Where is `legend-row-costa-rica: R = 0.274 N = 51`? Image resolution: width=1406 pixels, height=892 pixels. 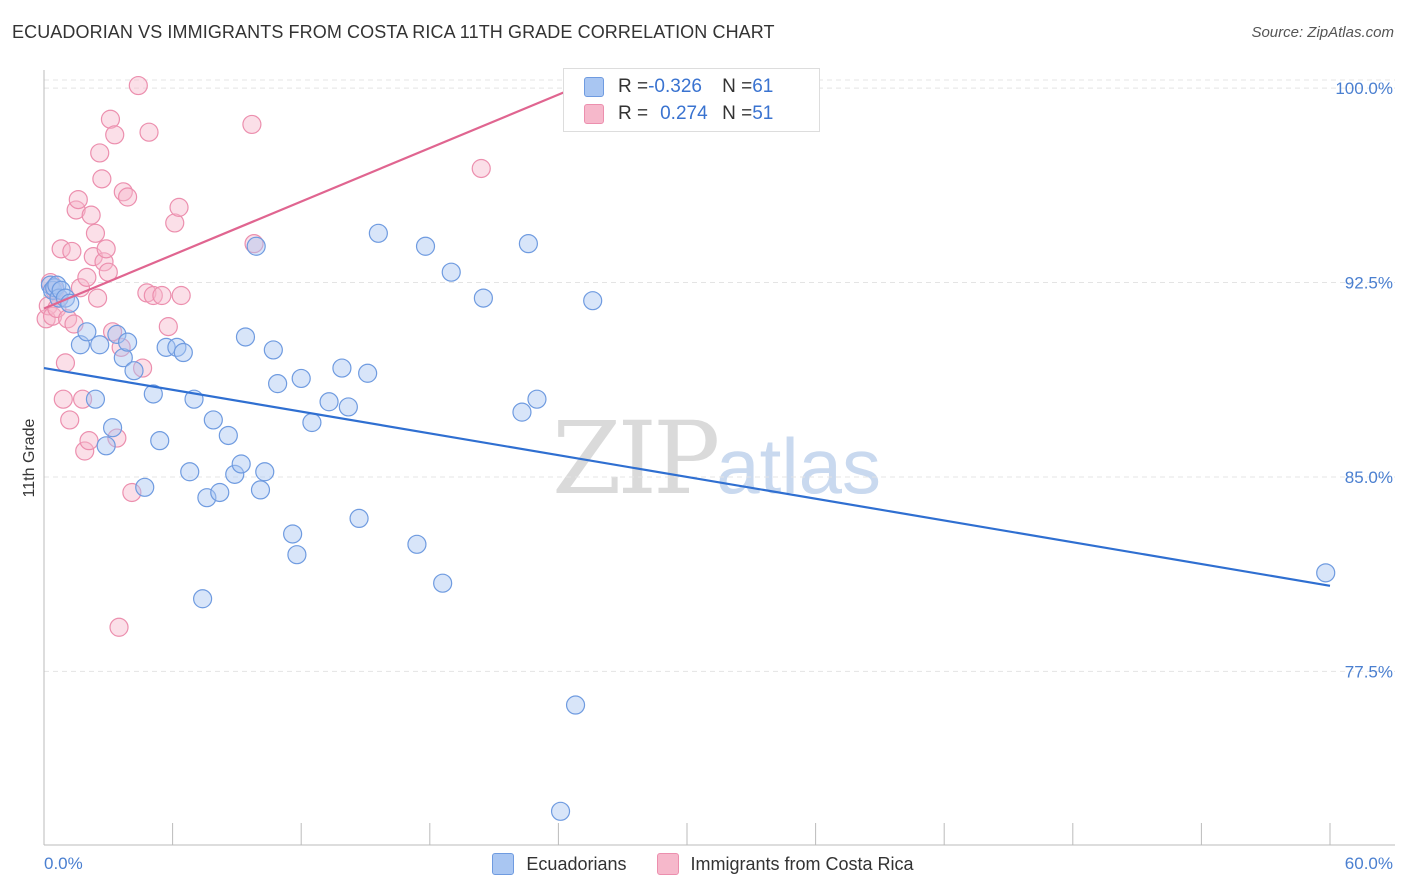
legend-row-costa-rica: R = 0.274 N = 51 is located at coordinates (678, 114).